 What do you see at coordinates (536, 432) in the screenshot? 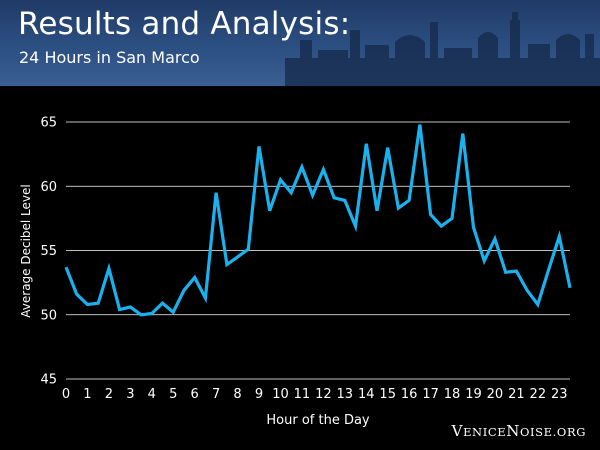
I see `brand-second-rest: OISE` at bounding box center [536, 432].